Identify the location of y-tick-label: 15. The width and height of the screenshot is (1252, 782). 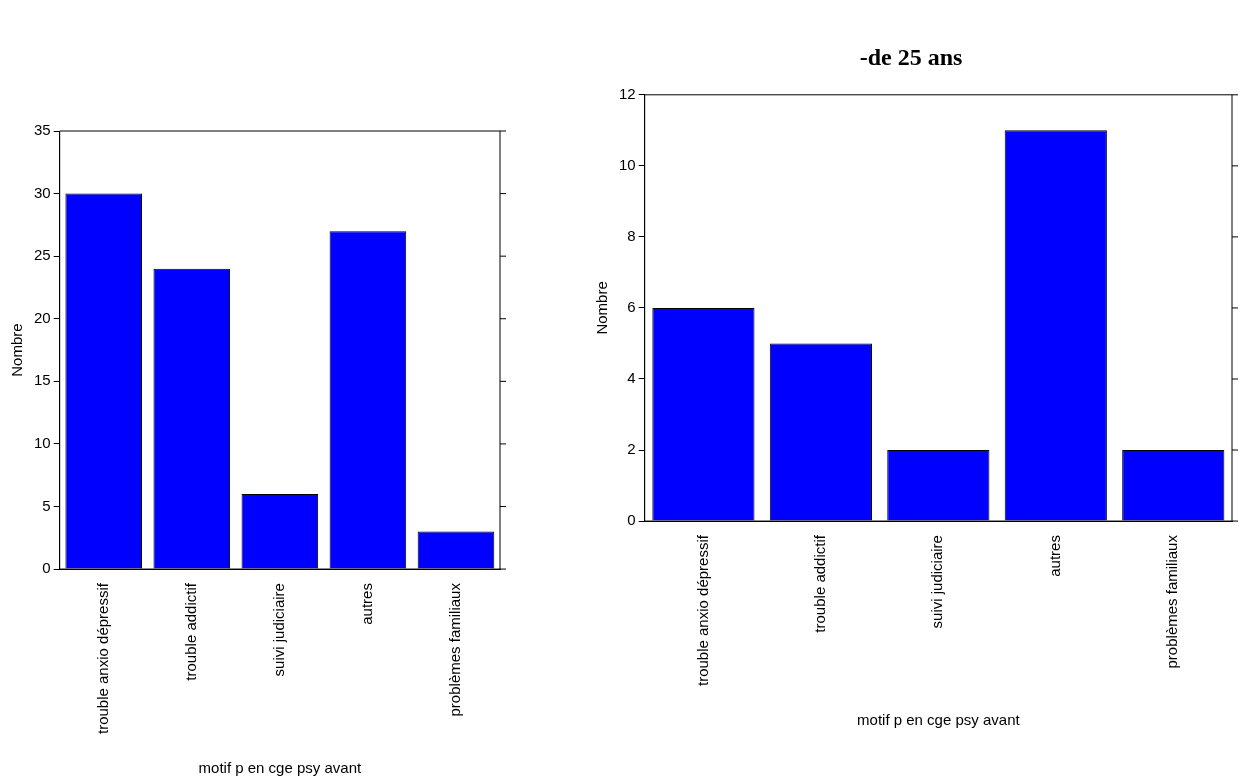
(42, 380).